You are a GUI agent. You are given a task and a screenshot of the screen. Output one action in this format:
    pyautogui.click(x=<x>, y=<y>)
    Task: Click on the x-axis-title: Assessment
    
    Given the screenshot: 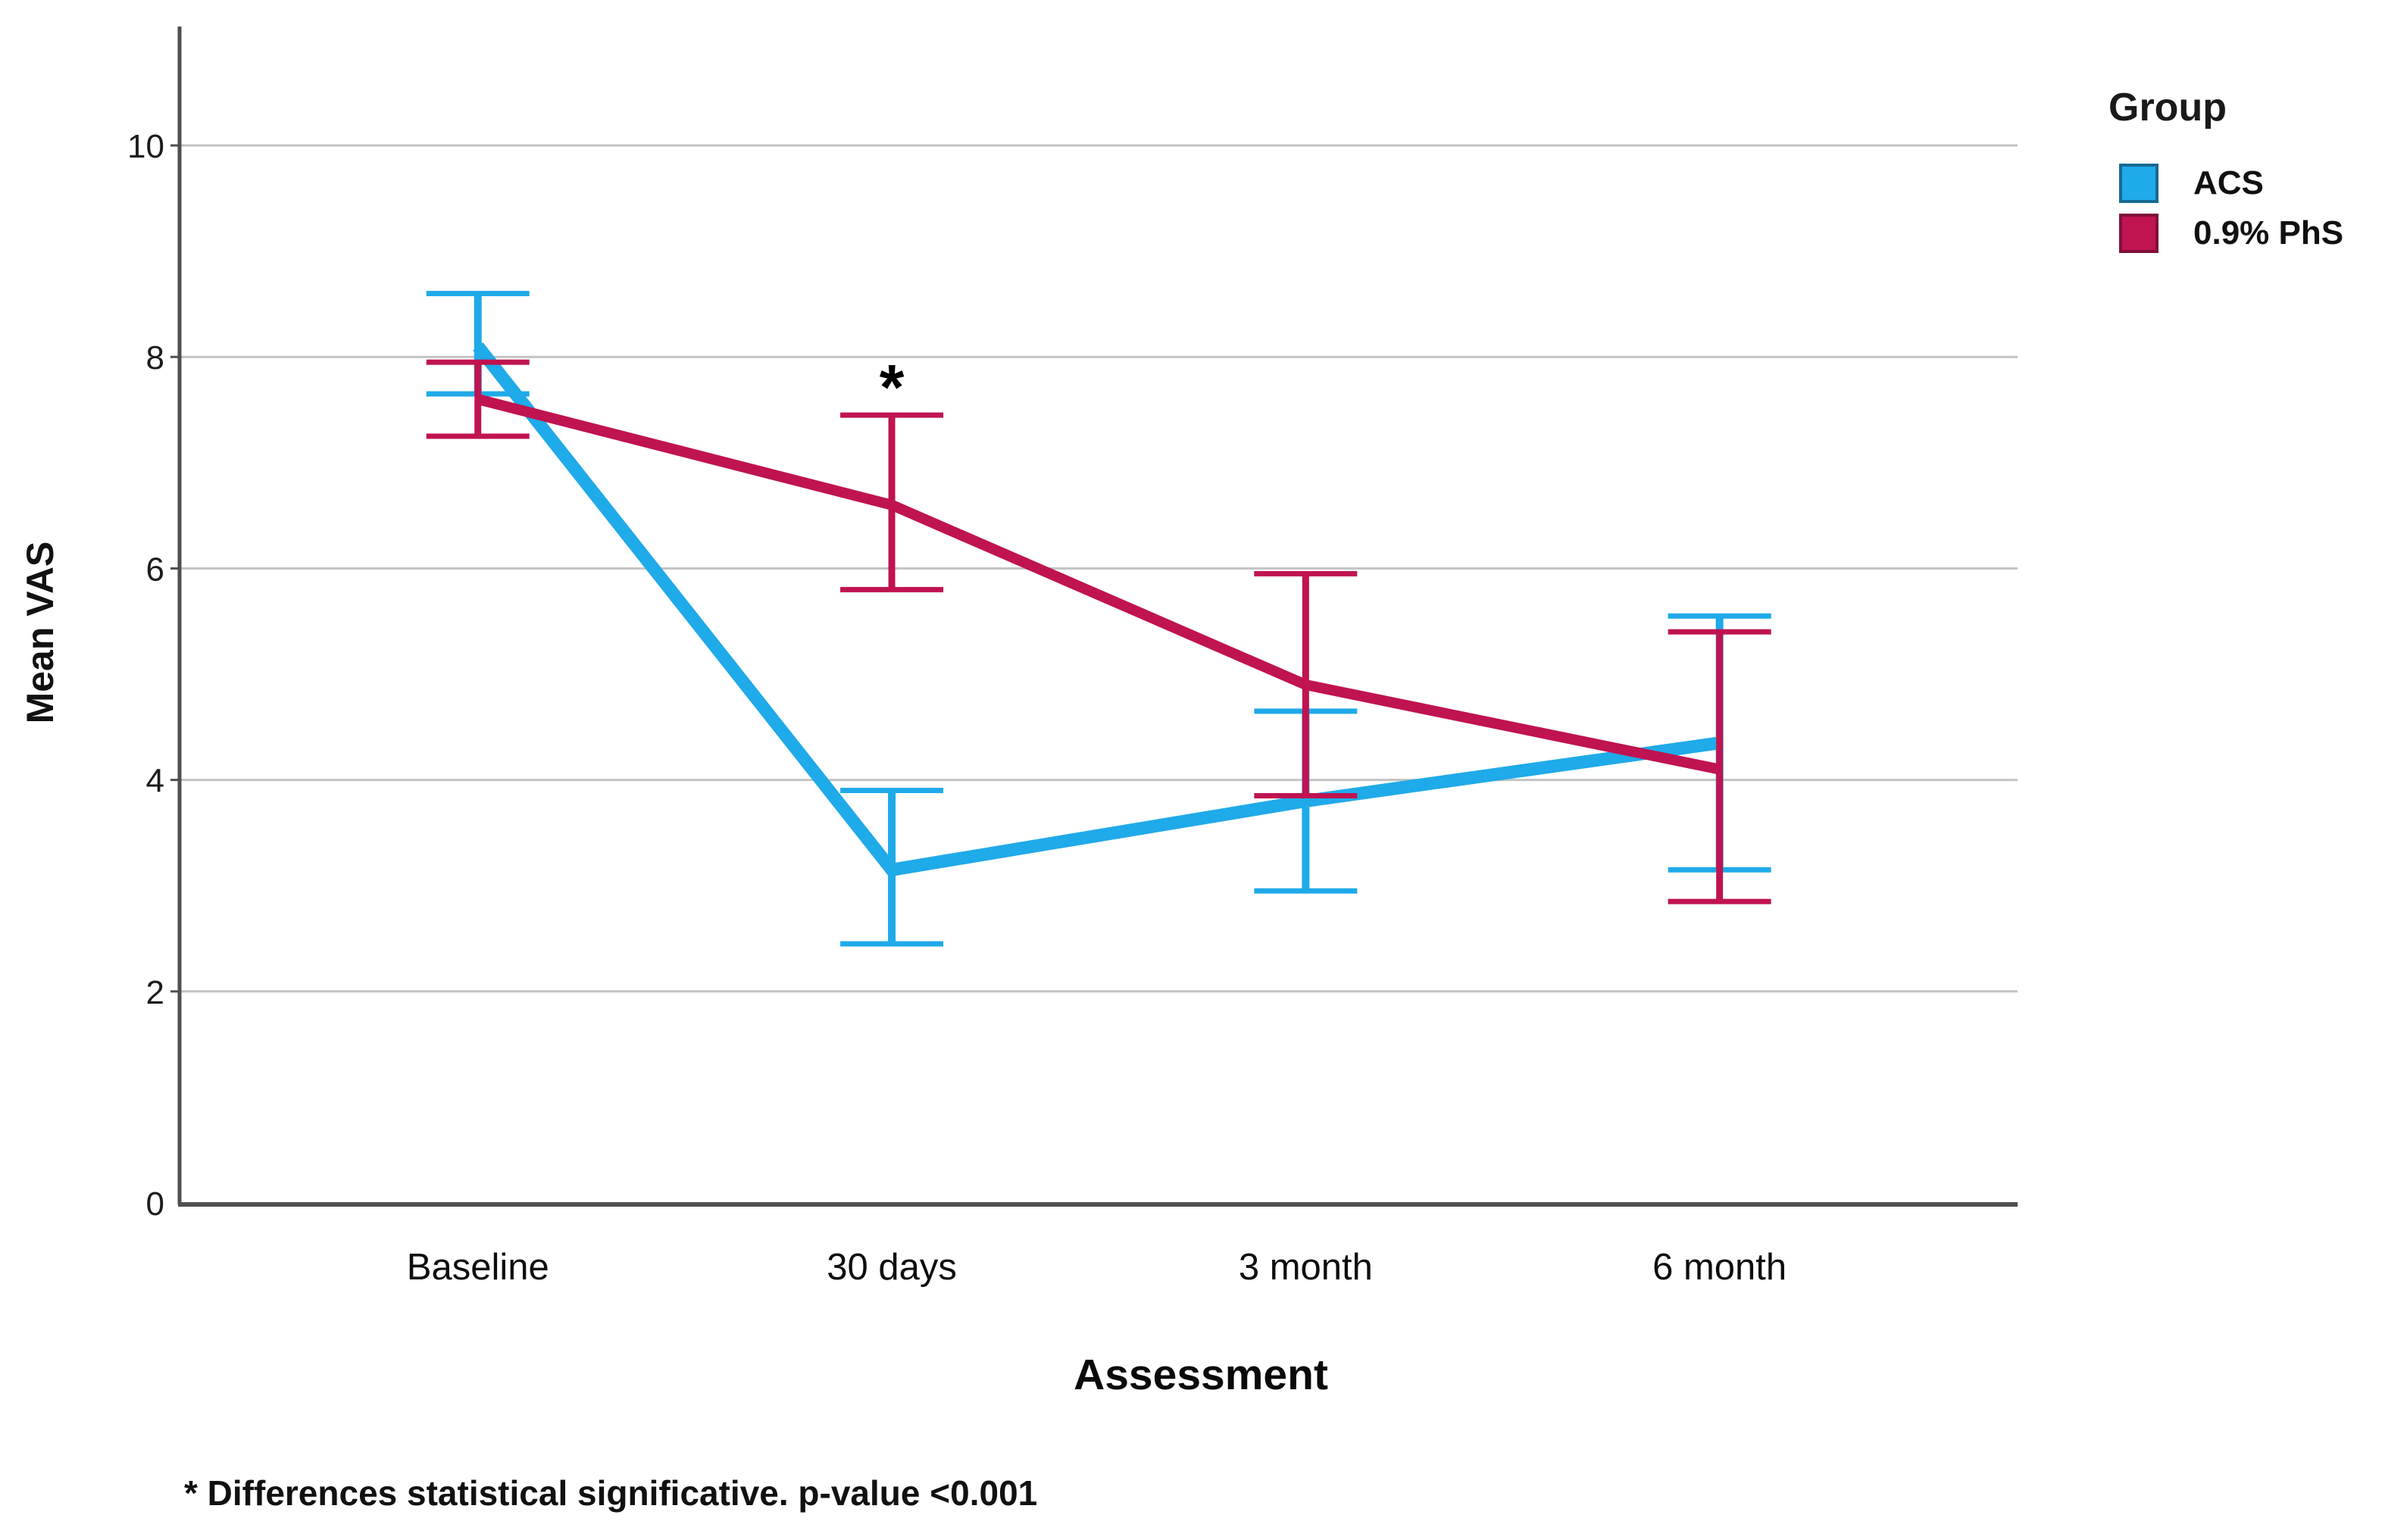 What is the action you would take?
    pyautogui.click(x=1201, y=1375)
    